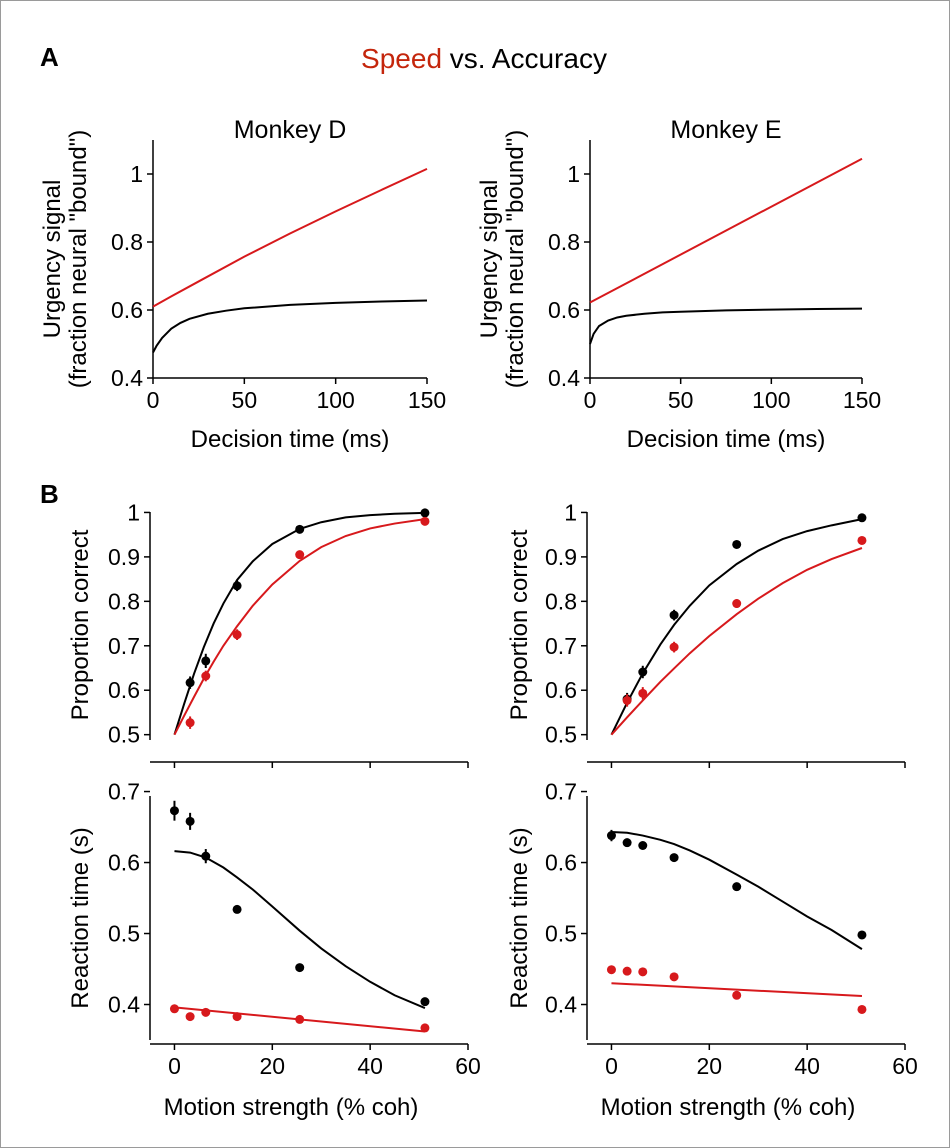 This screenshot has width=950, height=1148. What do you see at coordinates (290, 130) in the screenshot?
I see `subplot-title: Monkey D` at bounding box center [290, 130].